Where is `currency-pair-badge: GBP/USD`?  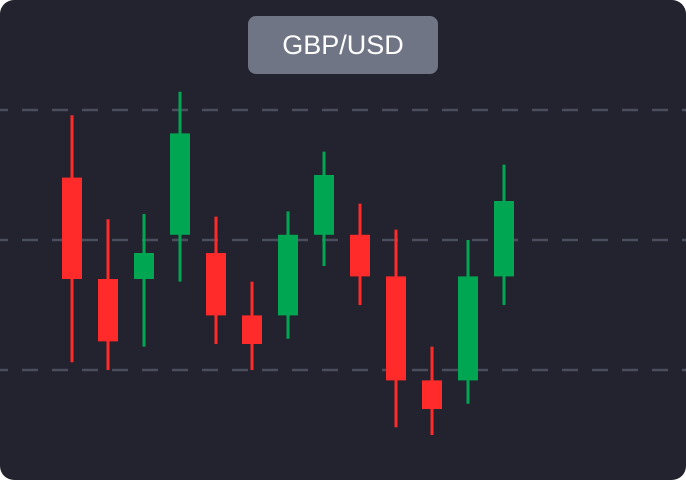 currency-pair-badge: GBP/USD is located at coordinates (343, 45).